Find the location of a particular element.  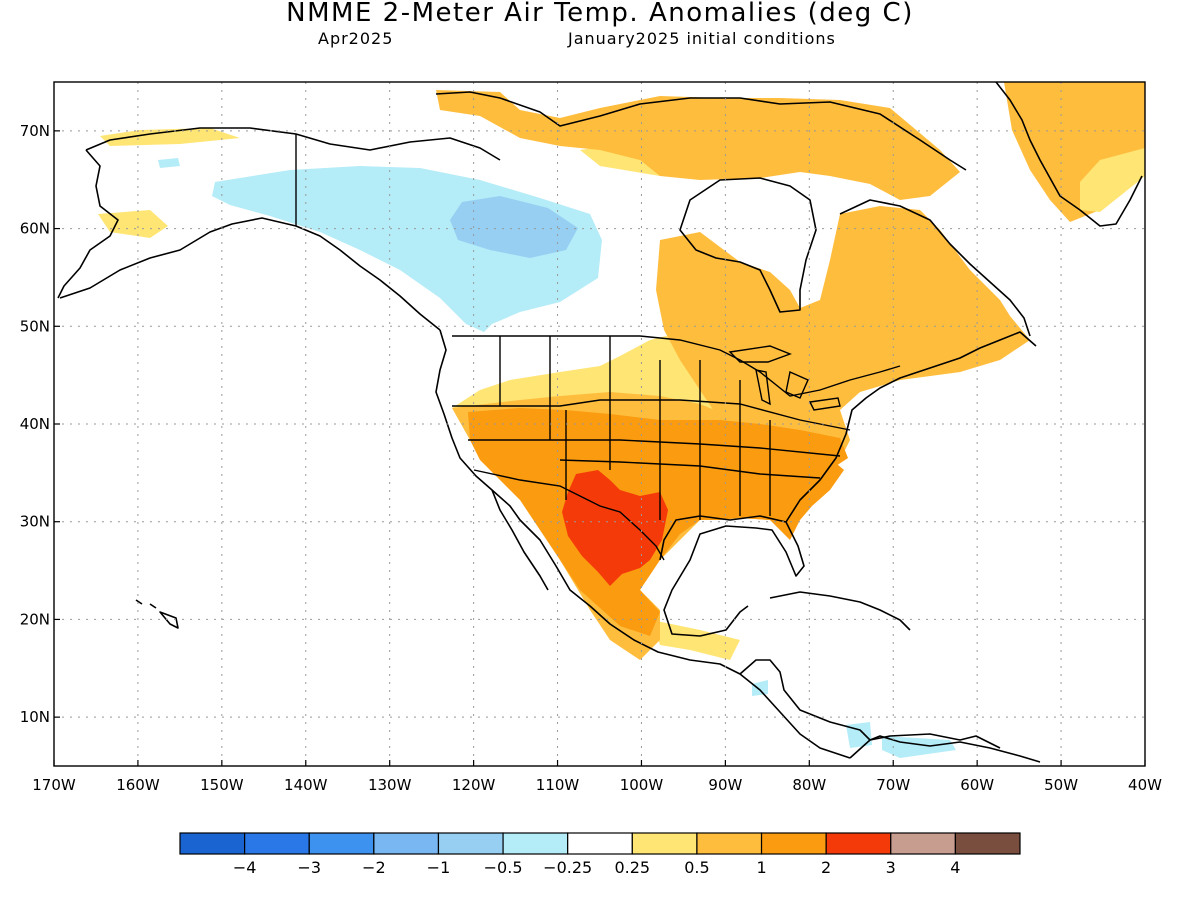

colorbar-label: 0.5 is located at coordinates (696, 867).